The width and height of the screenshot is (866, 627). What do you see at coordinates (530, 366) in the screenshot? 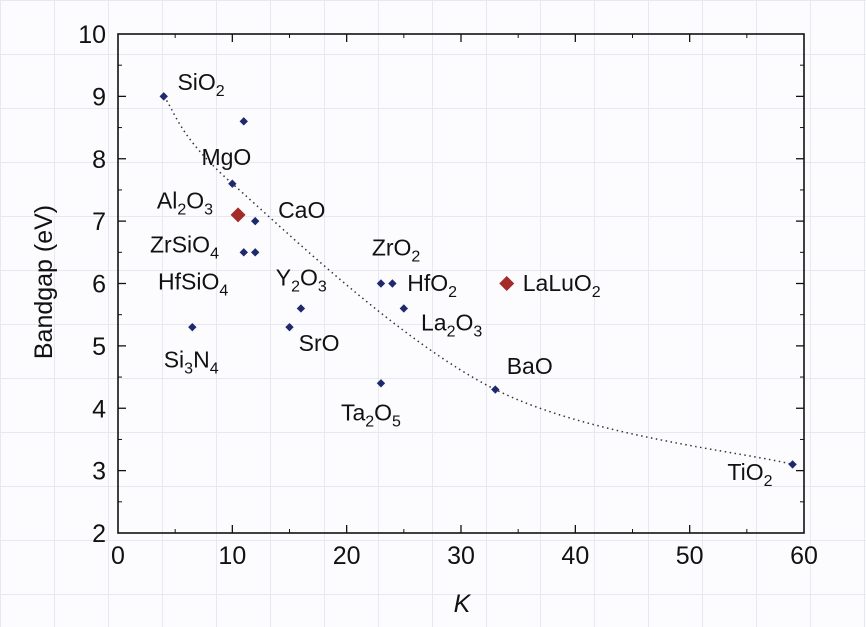
I see `point-label: BaO` at bounding box center [530, 366].